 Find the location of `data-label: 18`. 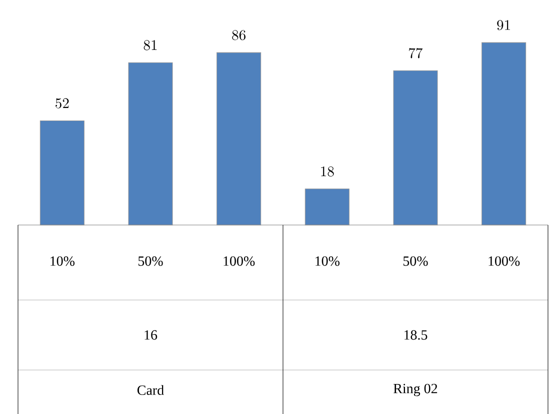

data-label: 18 is located at coordinates (327, 171).